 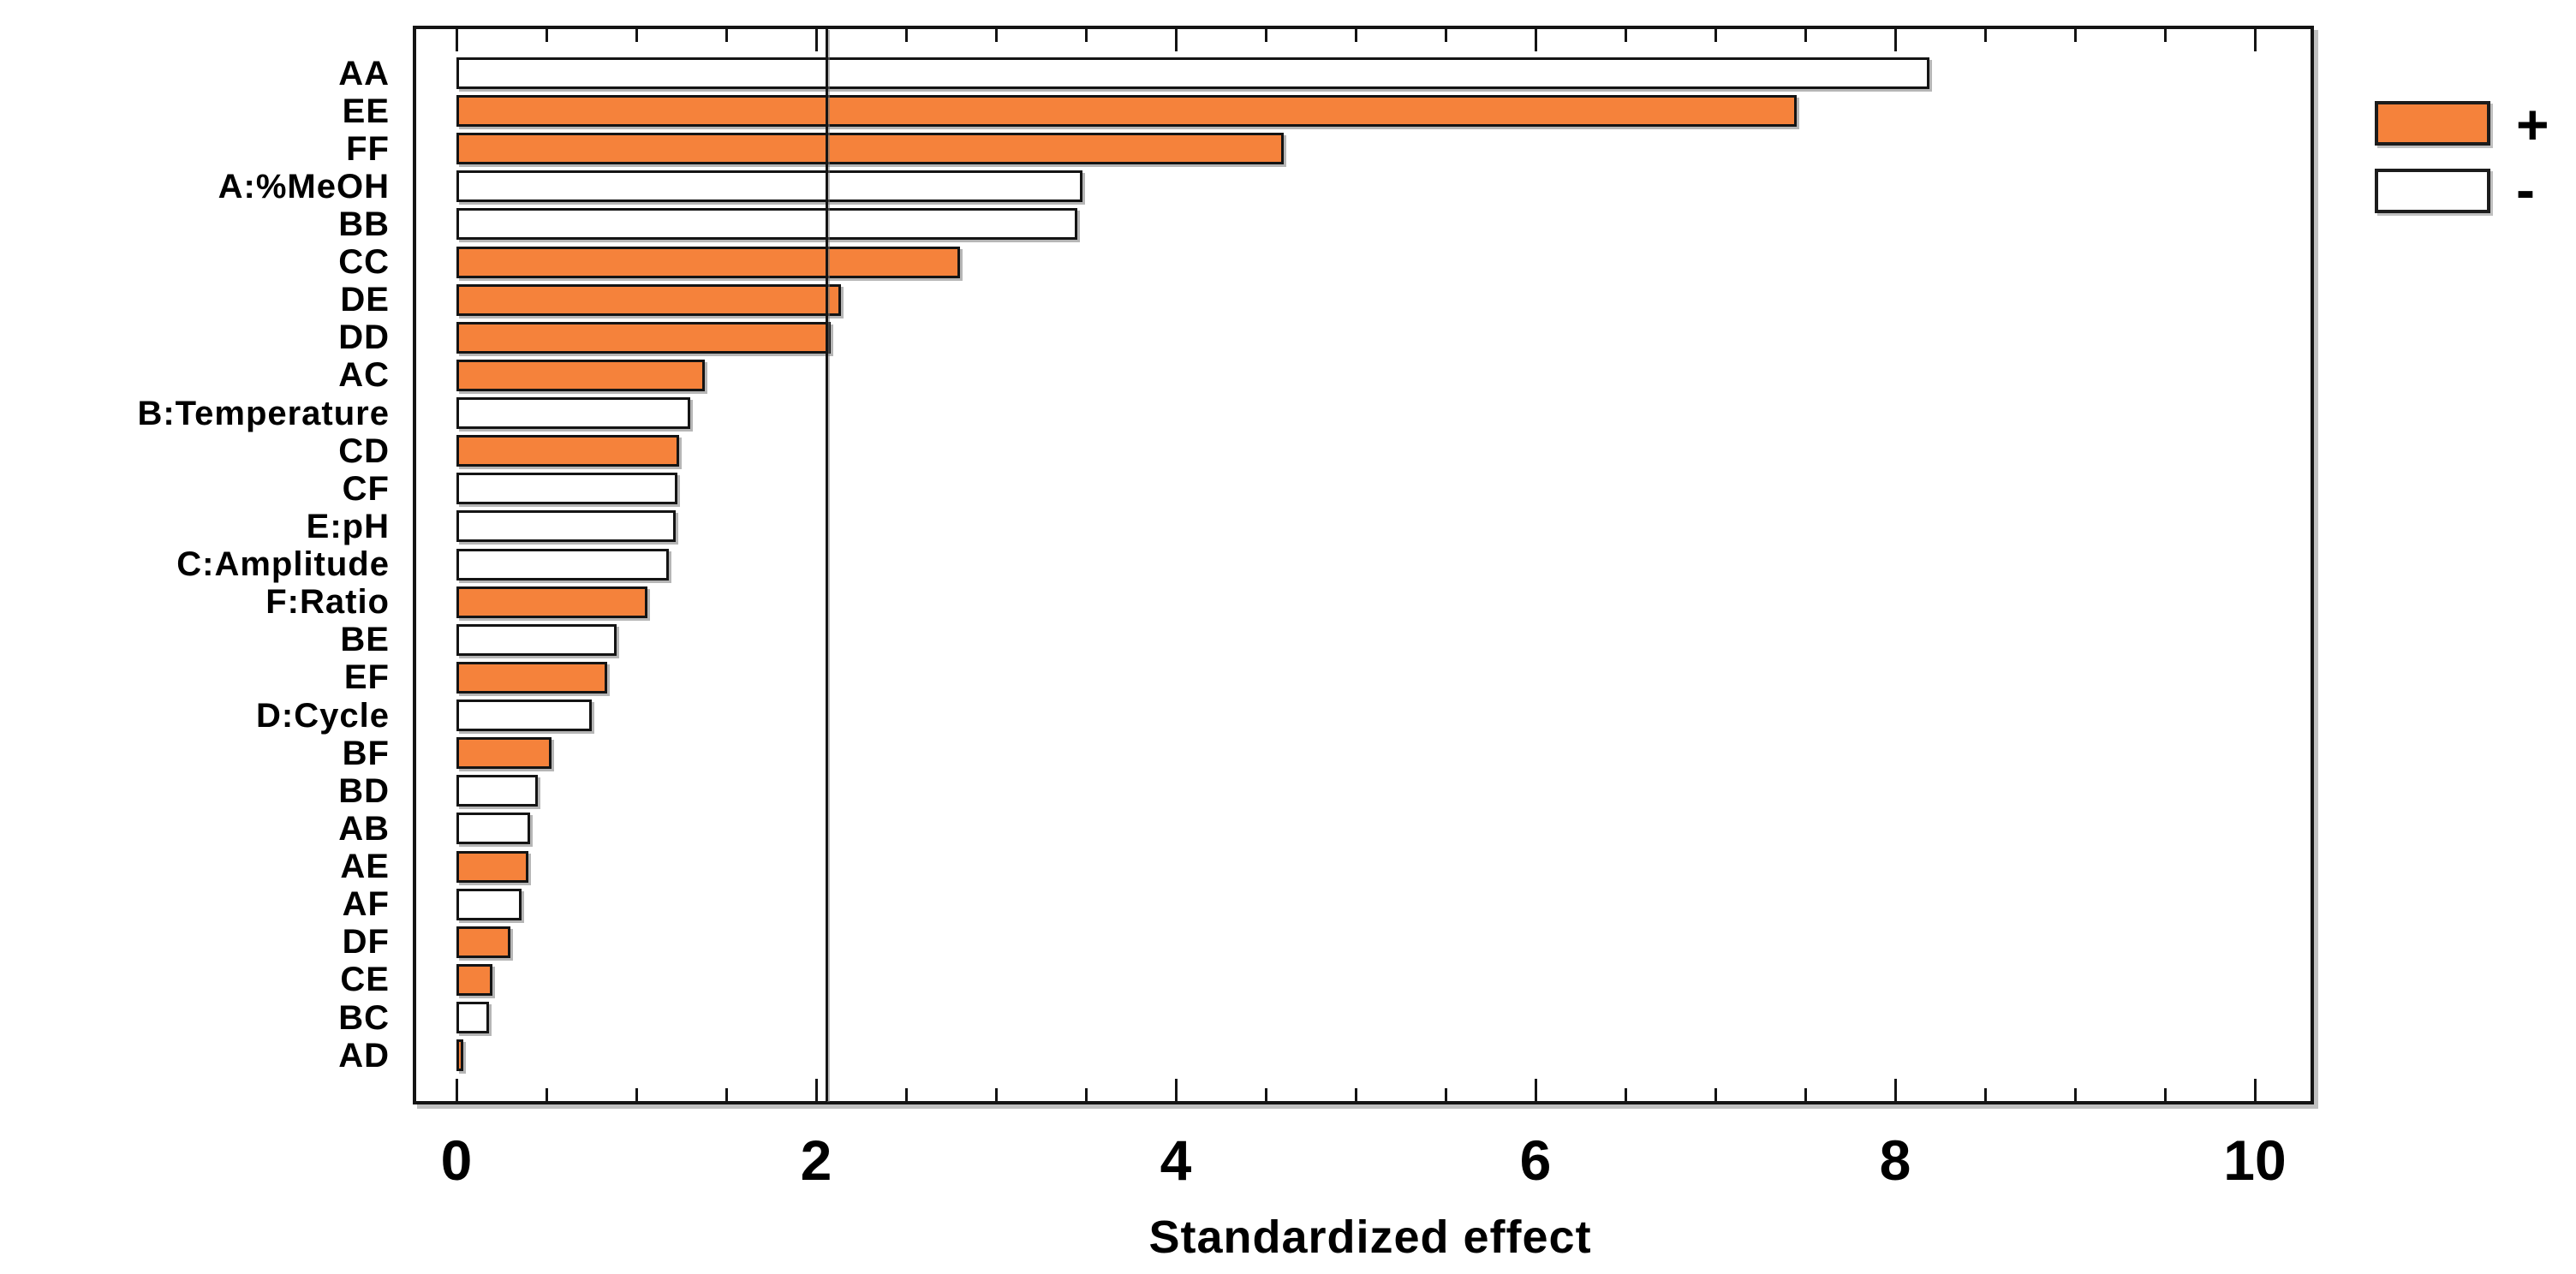 What do you see at coordinates (327, 602) in the screenshot?
I see `y-label-F:Ratio: F:Ratio` at bounding box center [327, 602].